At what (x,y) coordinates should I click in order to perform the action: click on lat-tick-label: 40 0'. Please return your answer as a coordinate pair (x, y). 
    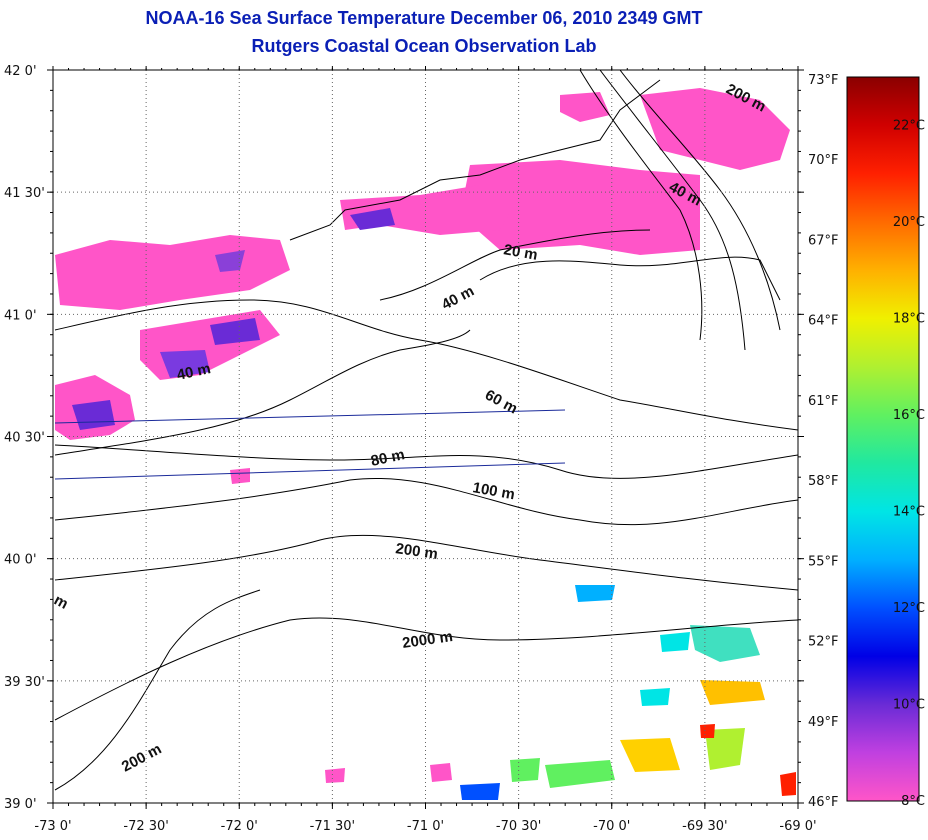
    Looking at the image, I should click on (20, 560).